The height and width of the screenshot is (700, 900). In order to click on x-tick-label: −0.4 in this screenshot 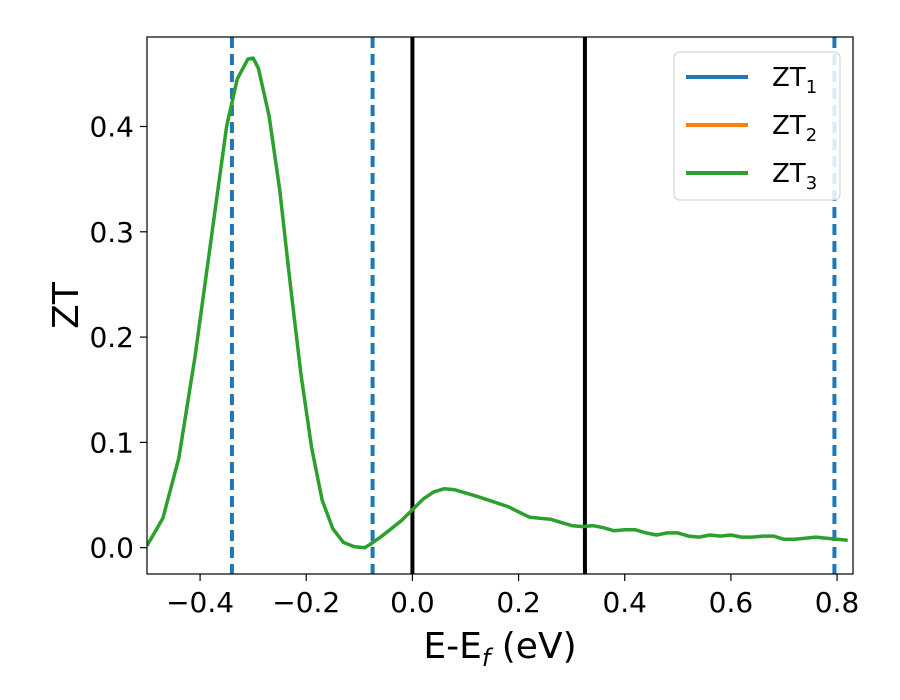, I will do `click(200, 602)`.